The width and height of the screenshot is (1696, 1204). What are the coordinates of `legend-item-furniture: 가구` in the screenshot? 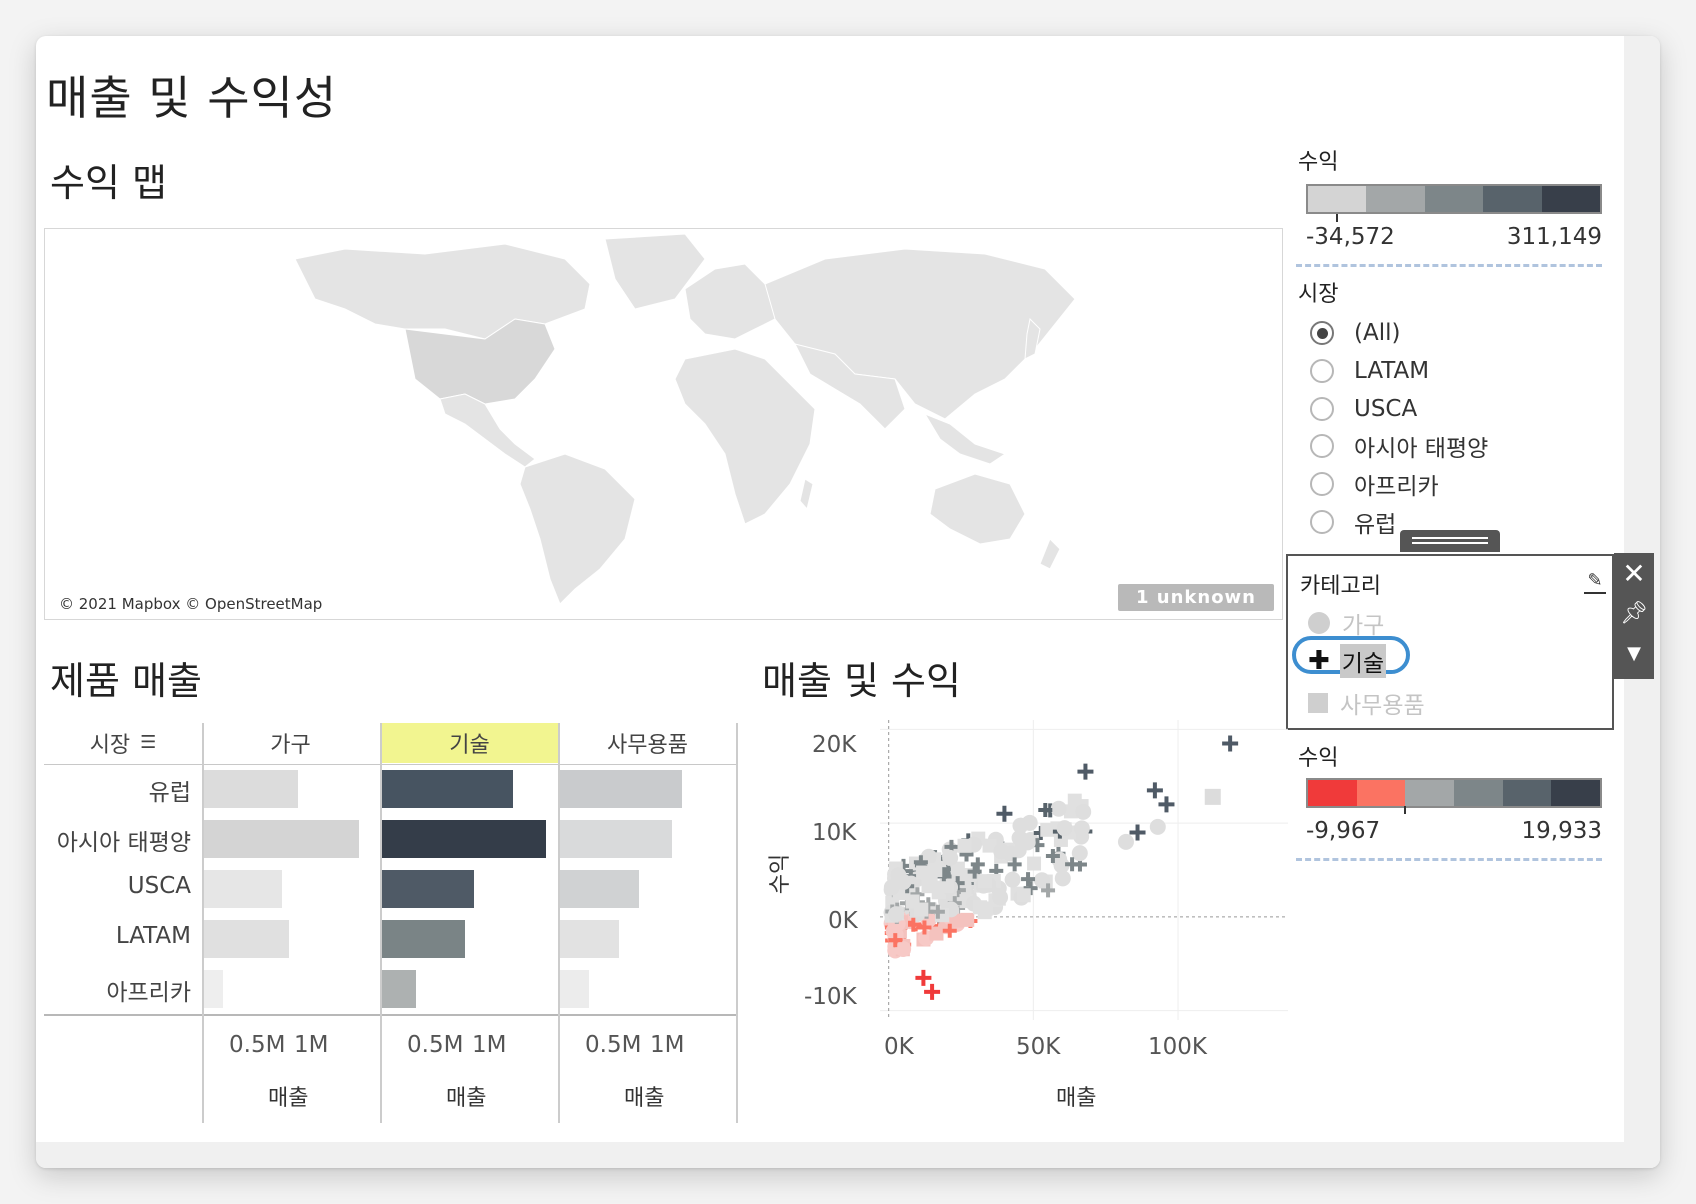 It's located at (1346, 623).